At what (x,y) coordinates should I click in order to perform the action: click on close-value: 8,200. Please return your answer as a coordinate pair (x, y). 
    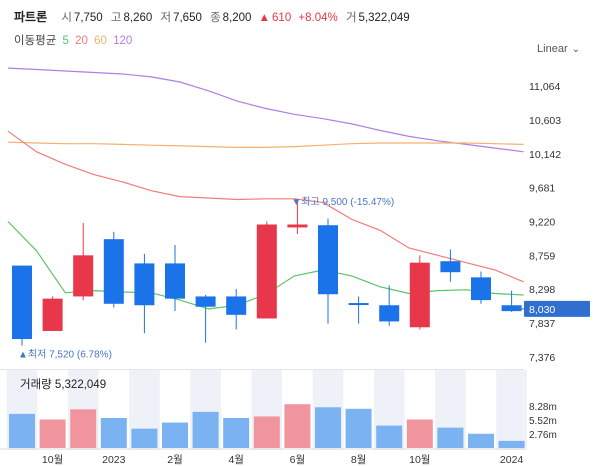
    Looking at the image, I should click on (237, 18).